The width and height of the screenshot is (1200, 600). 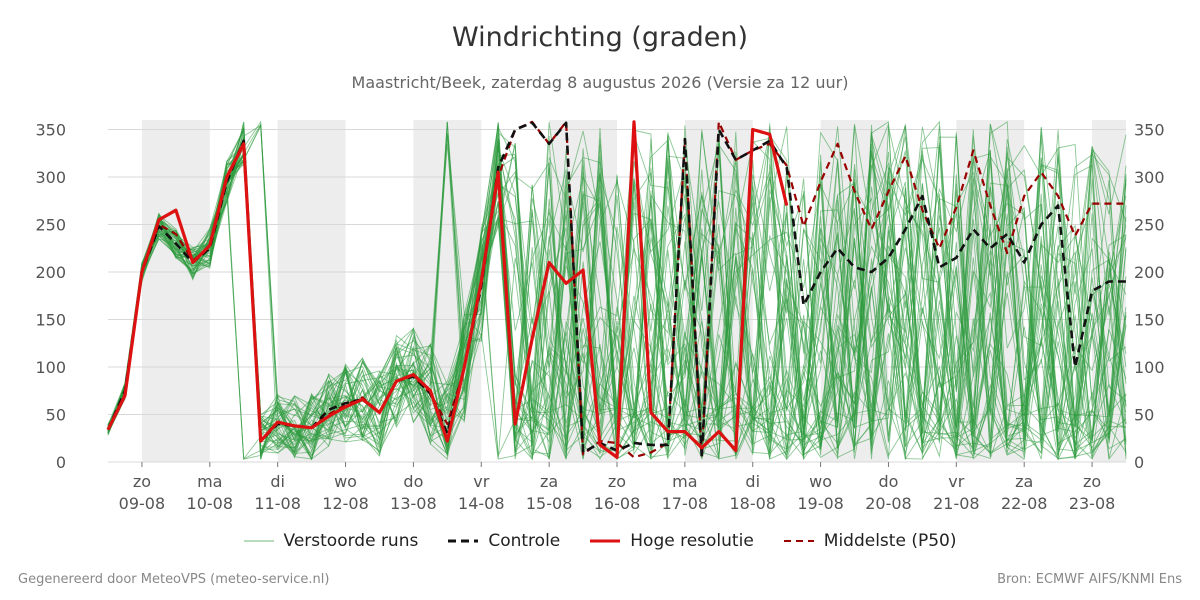 What do you see at coordinates (1149, 177) in the screenshot?
I see `y-tick-label-right: 300` at bounding box center [1149, 177].